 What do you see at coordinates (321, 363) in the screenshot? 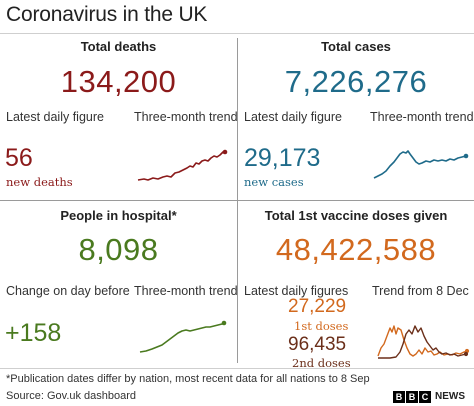
I see `vaccine-second-sub: 2nd doses` at bounding box center [321, 363].